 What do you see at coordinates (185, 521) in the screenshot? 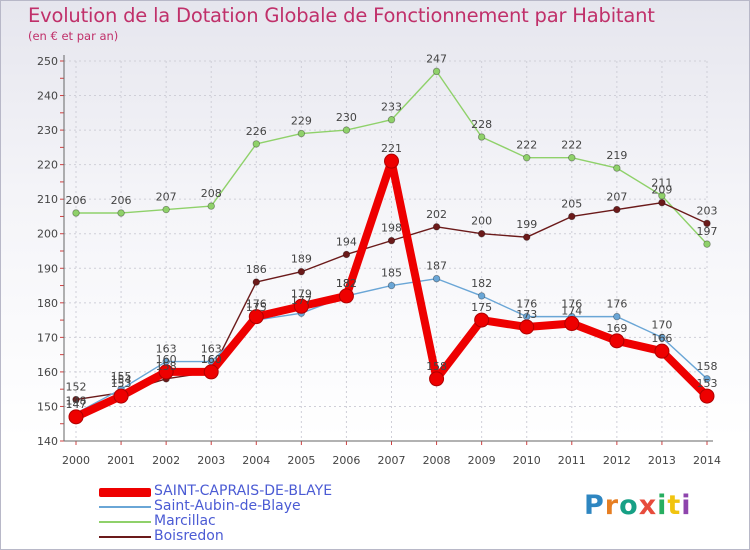
I see `legend-label: Marcillac` at bounding box center [185, 521].